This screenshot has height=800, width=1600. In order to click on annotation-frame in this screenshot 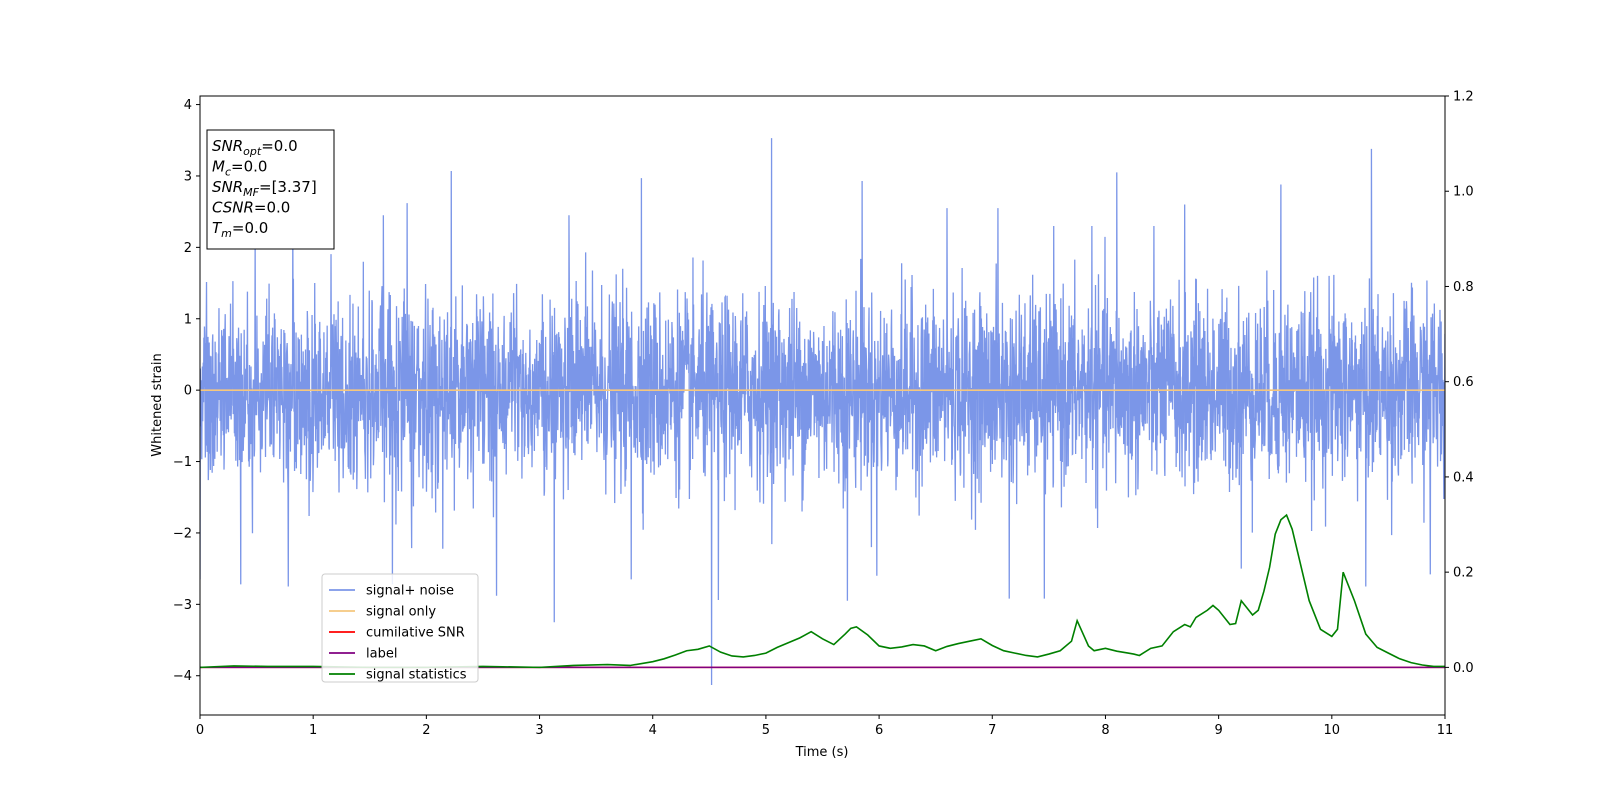, I will do `click(270, 189)`.